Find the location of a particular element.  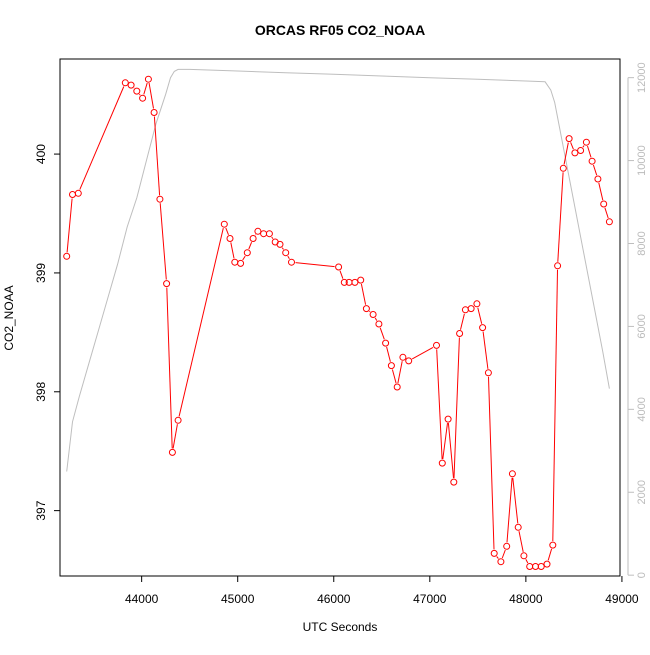

chart-title: ORCAS RF05 CO2_NOAA is located at coordinates (340, 30).